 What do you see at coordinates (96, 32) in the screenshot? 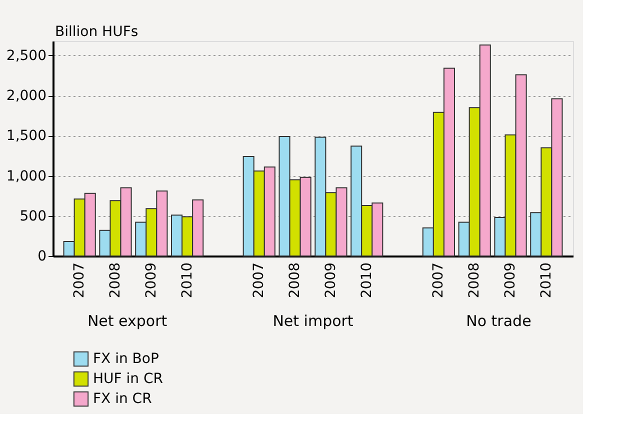
I see `y-axis-title: Billion HUFs` at bounding box center [96, 32].